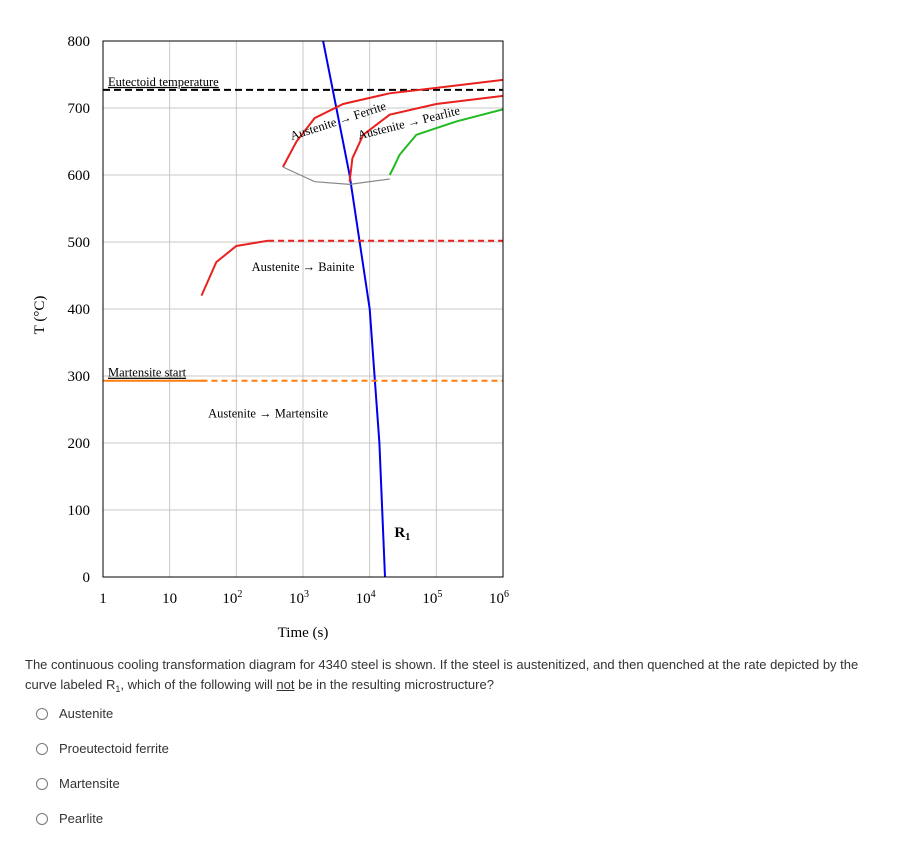 The width and height of the screenshot is (898, 846). Describe the element at coordinates (366, 598) in the screenshot. I see `x-tick-label: 10⁴` at that location.